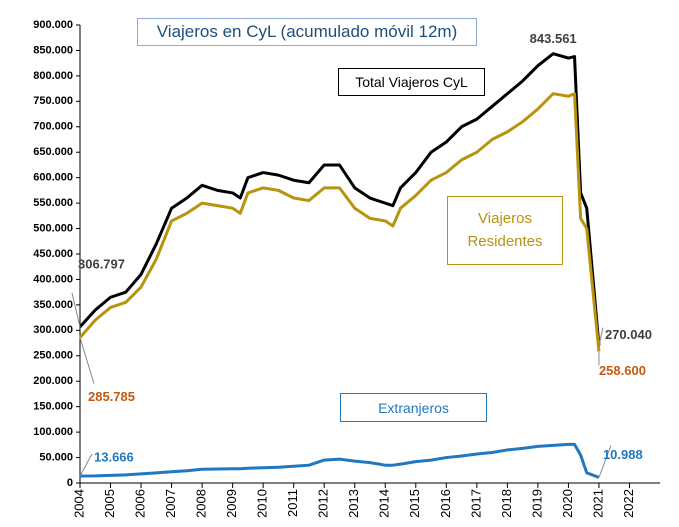 This screenshot has height=527, width=679. I want to click on y-tick-label: 500.000, so click(53, 228).